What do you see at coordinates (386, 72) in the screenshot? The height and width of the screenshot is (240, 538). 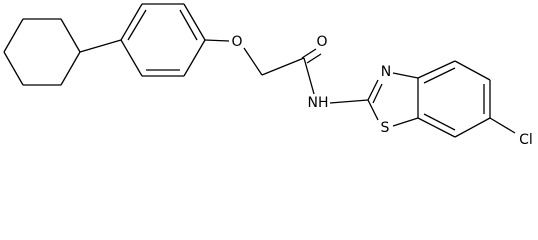 I see `atom-label: N` at bounding box center [386, 72].